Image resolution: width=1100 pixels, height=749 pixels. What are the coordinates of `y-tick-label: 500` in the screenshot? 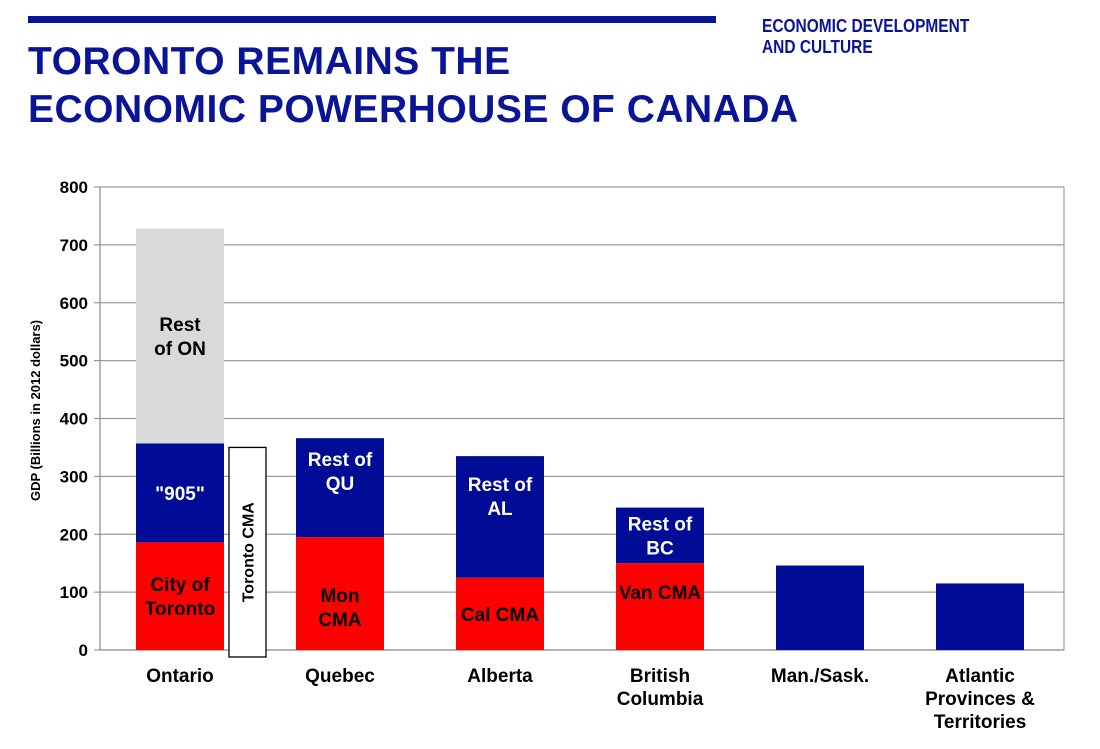 It's located at (74, 361).